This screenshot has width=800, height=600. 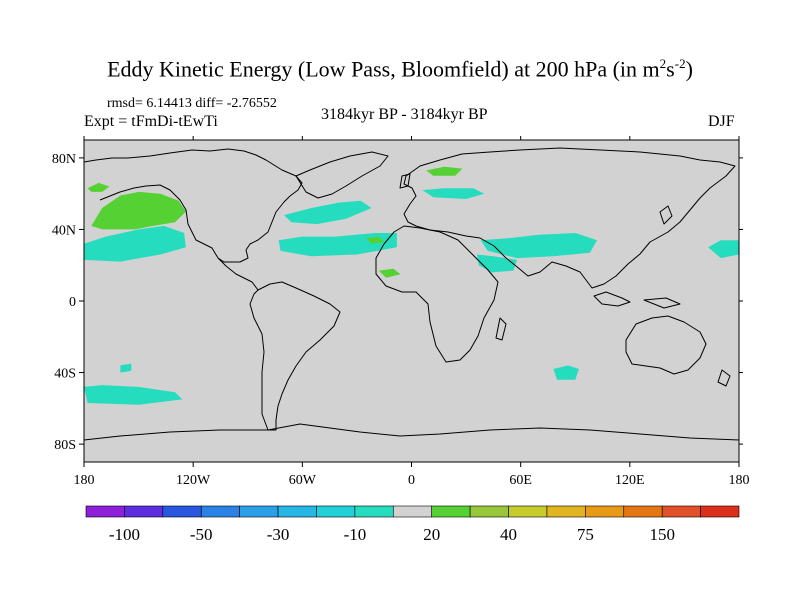 I want to click on region-north-atlantic-negative, so click(x=328, y=212).